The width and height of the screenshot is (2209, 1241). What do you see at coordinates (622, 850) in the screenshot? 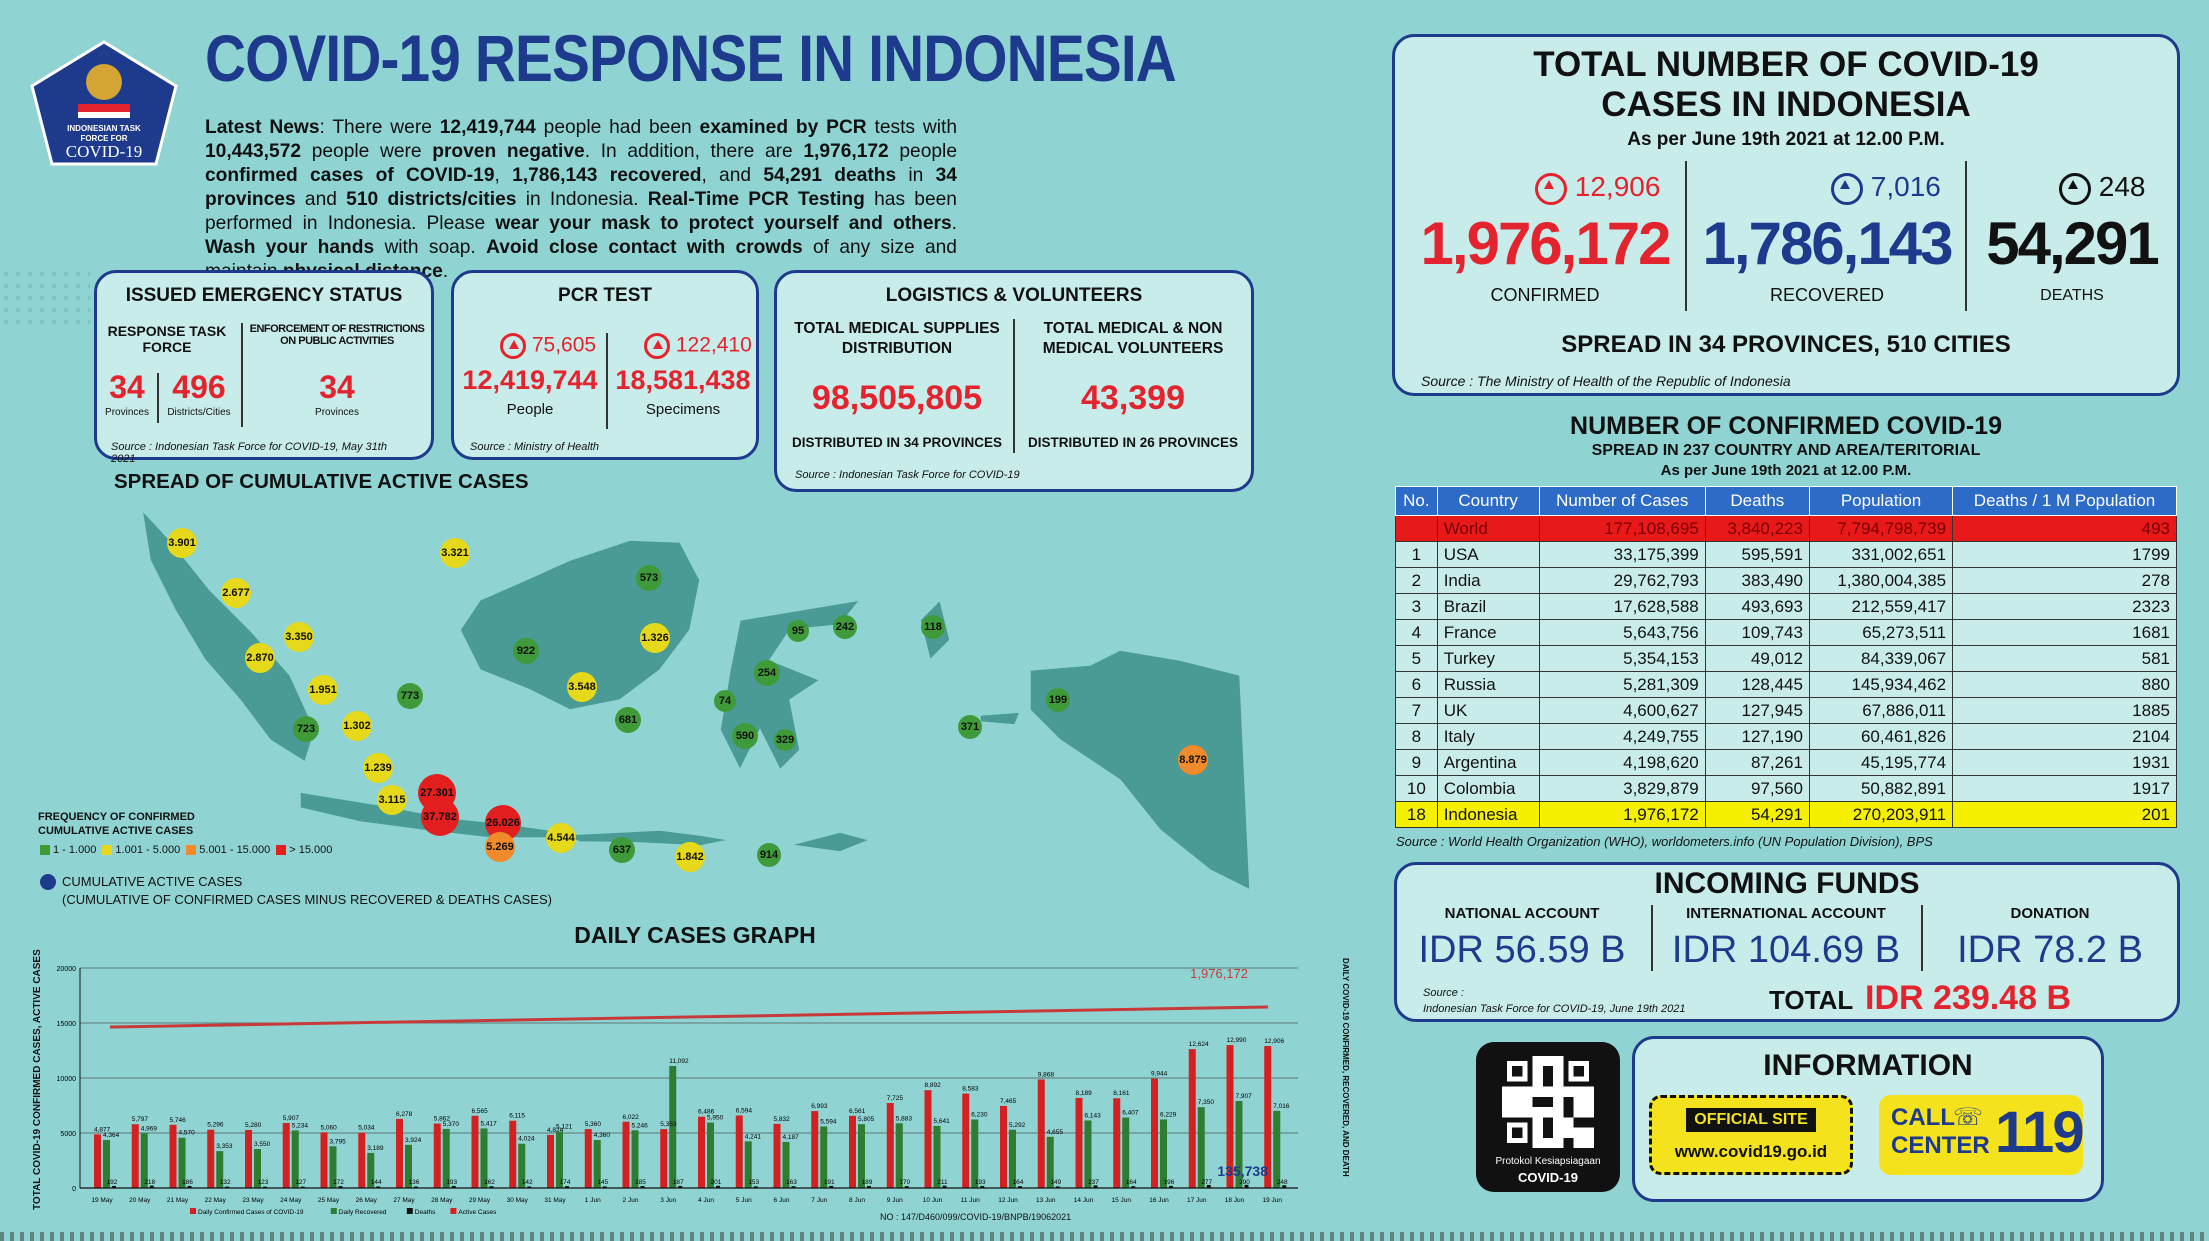
I see `map-bubble: 637` at bounding box center [622, 850].